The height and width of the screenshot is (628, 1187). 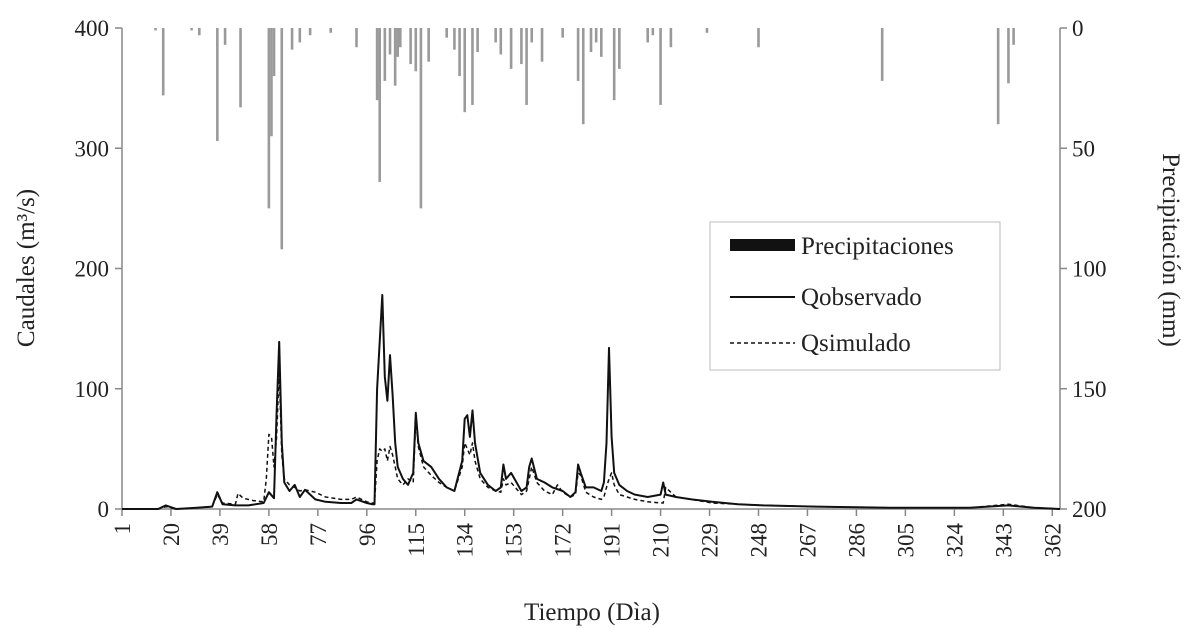 I want to click on x-tick-label: 324, so click(x=954, y=540).